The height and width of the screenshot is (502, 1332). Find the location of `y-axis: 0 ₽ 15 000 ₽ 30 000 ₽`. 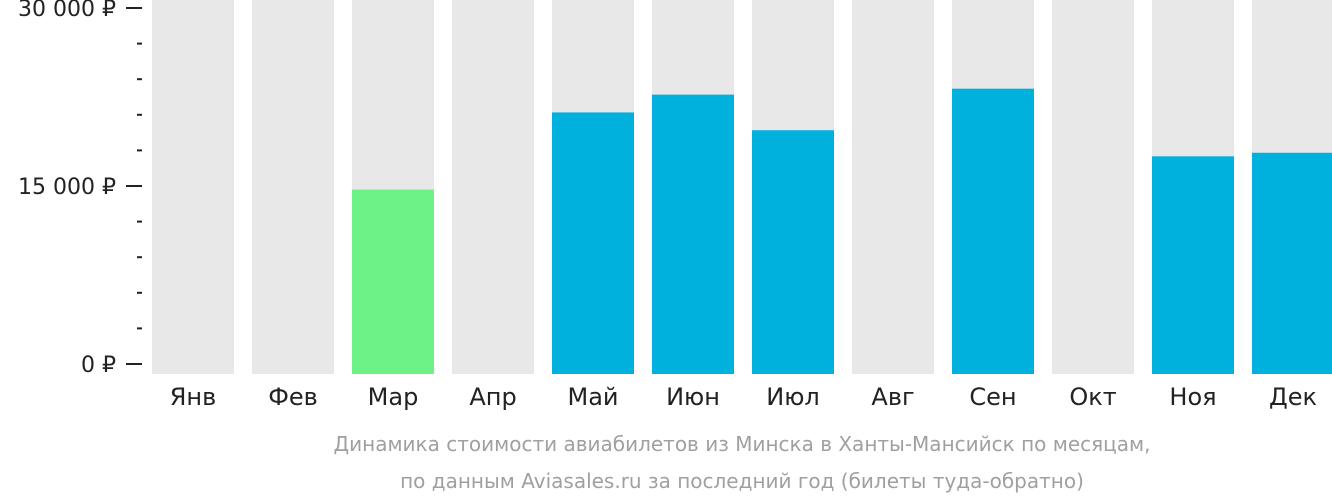

y-axis: 0 ₽ 15 000 ₽ 30 000 ₽ is located at coordinates (80, 189).